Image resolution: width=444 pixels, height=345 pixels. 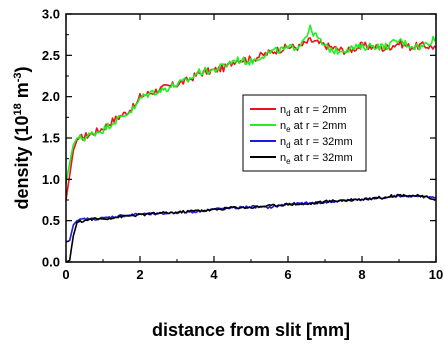 I want to click on y-tick-label: 3.0, so click(x=51, y=14).